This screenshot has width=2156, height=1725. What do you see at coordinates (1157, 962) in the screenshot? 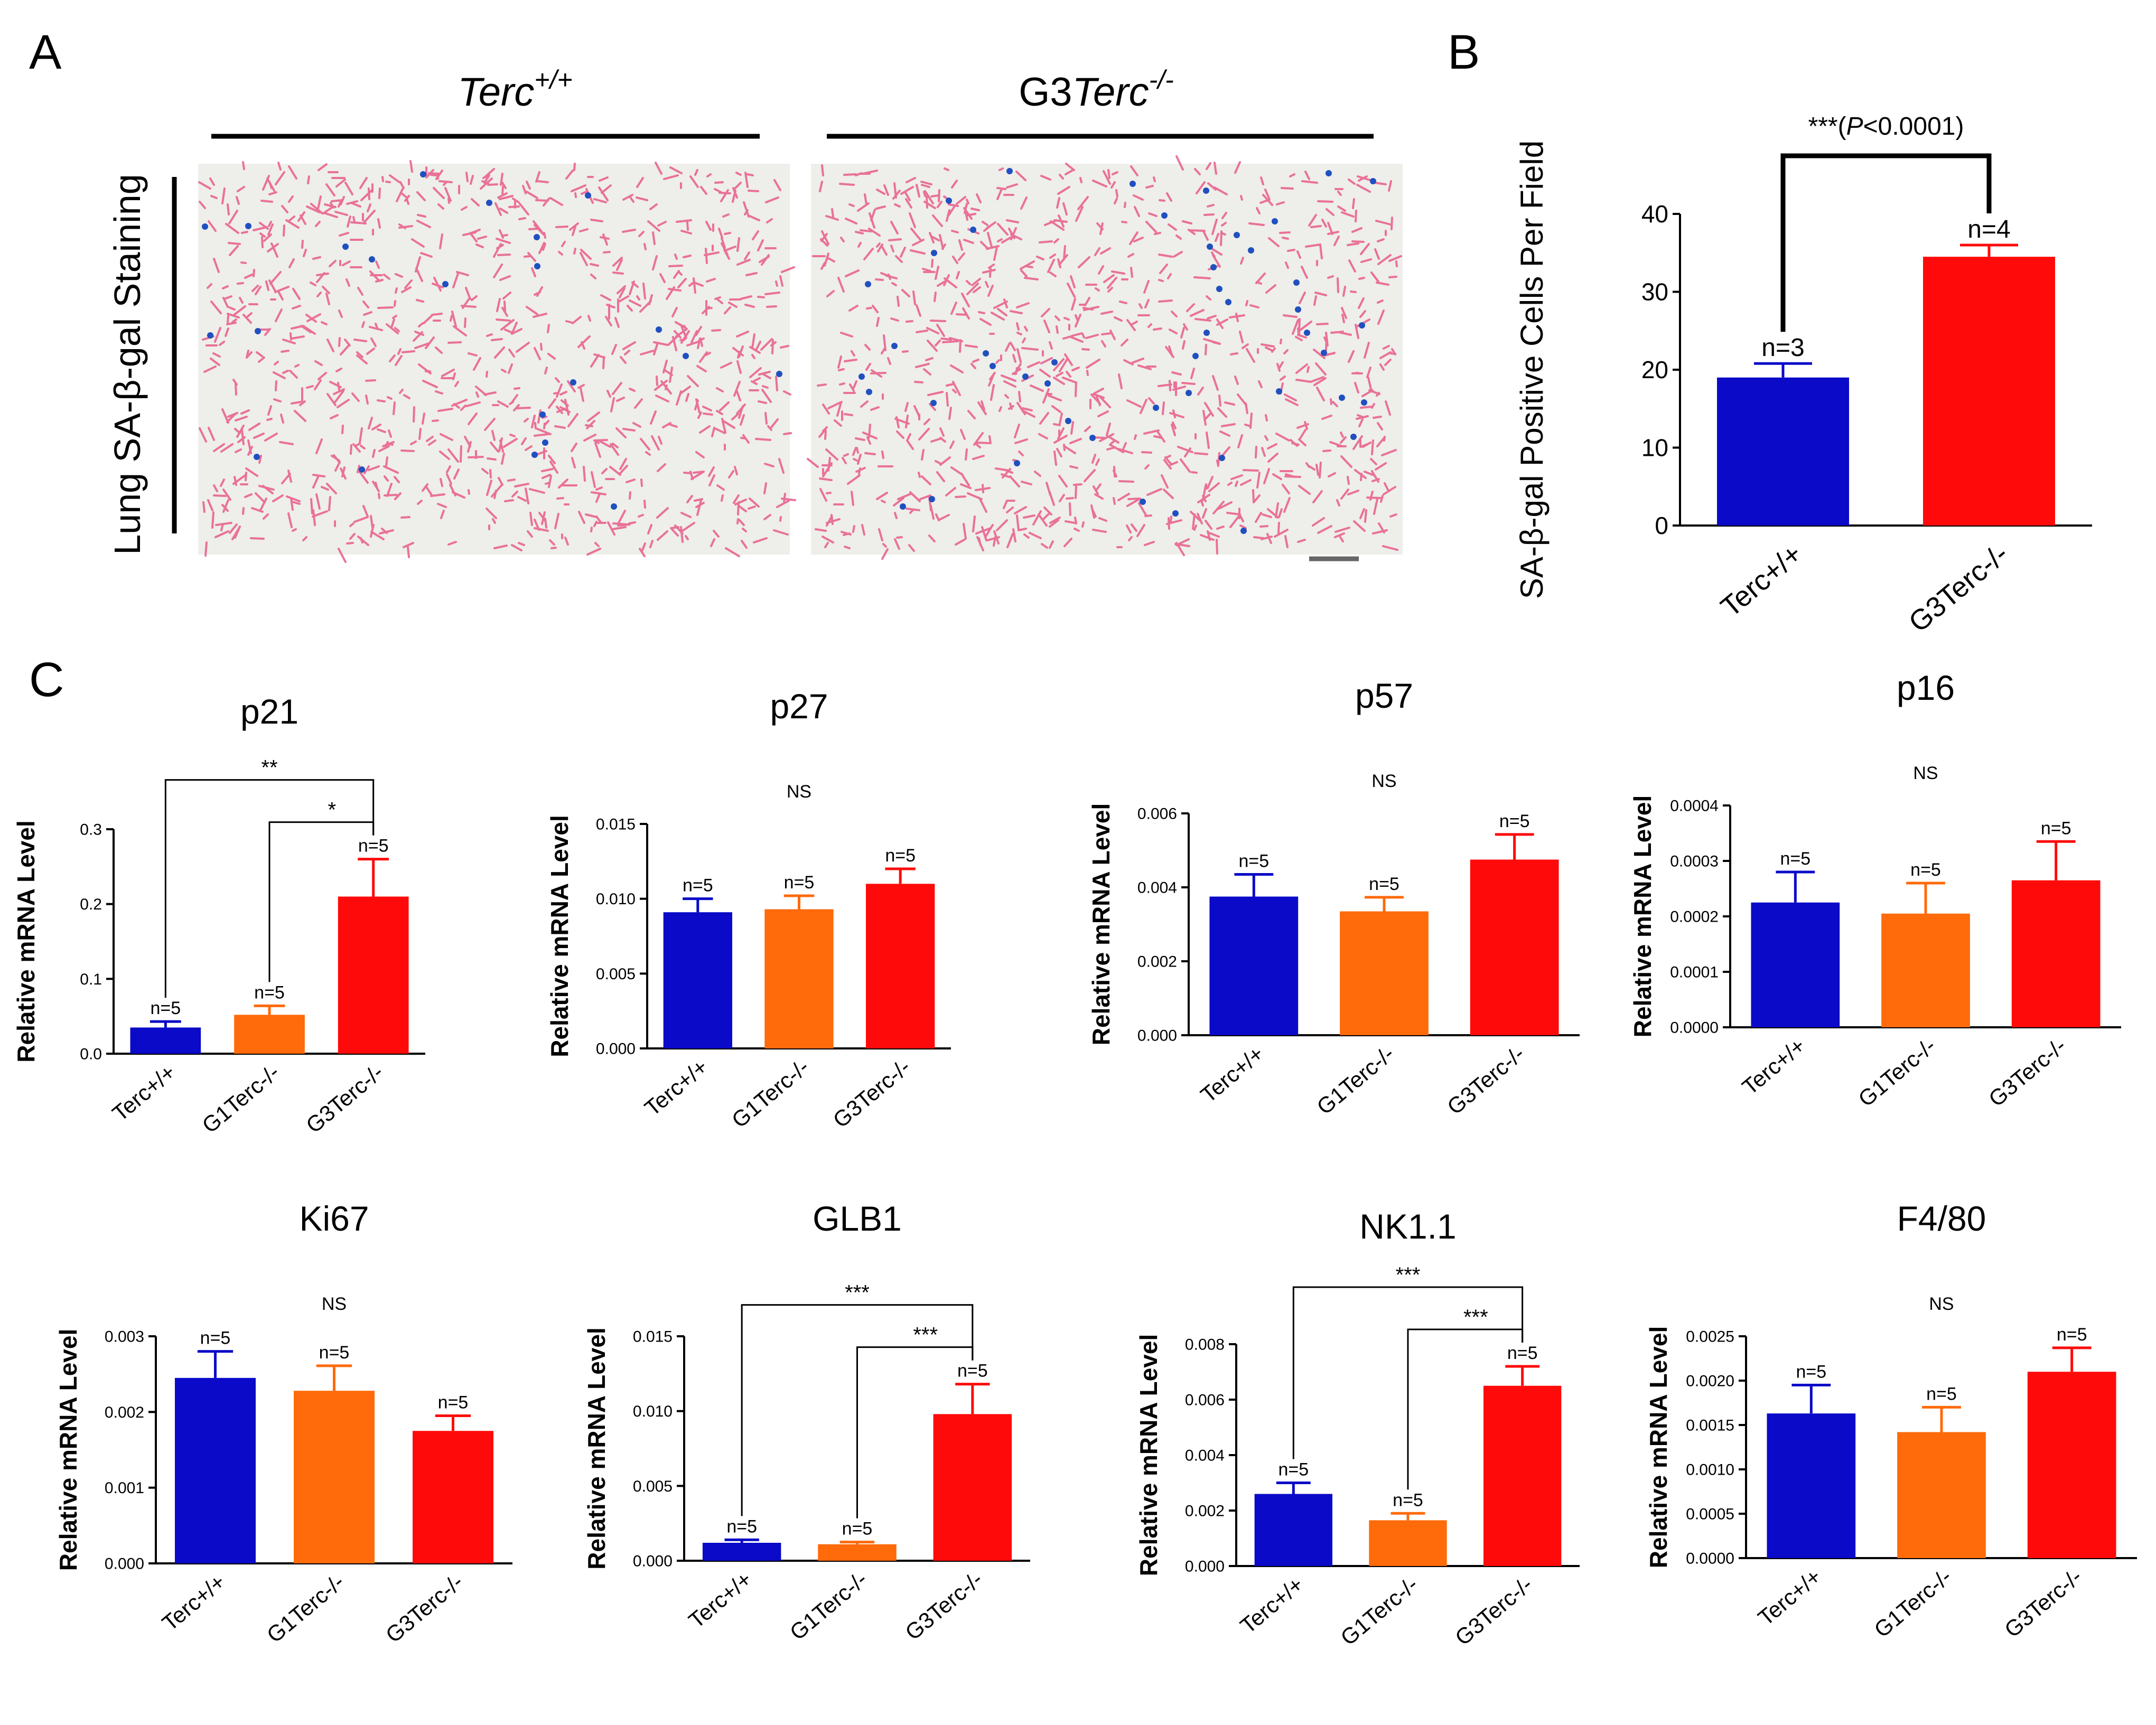
I see `y-tick-label: 0.002` at bounding box center [1157, 962].